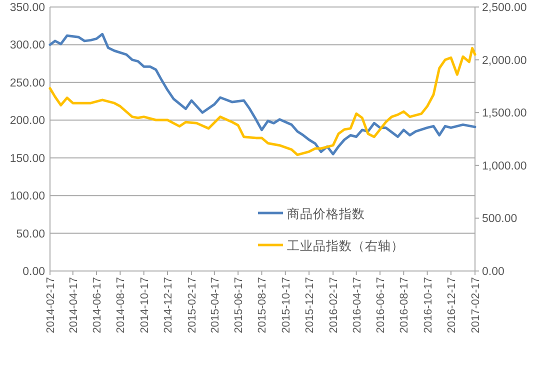  I want to click on x-tick-label: 2017-02-17, so click(476, 305).